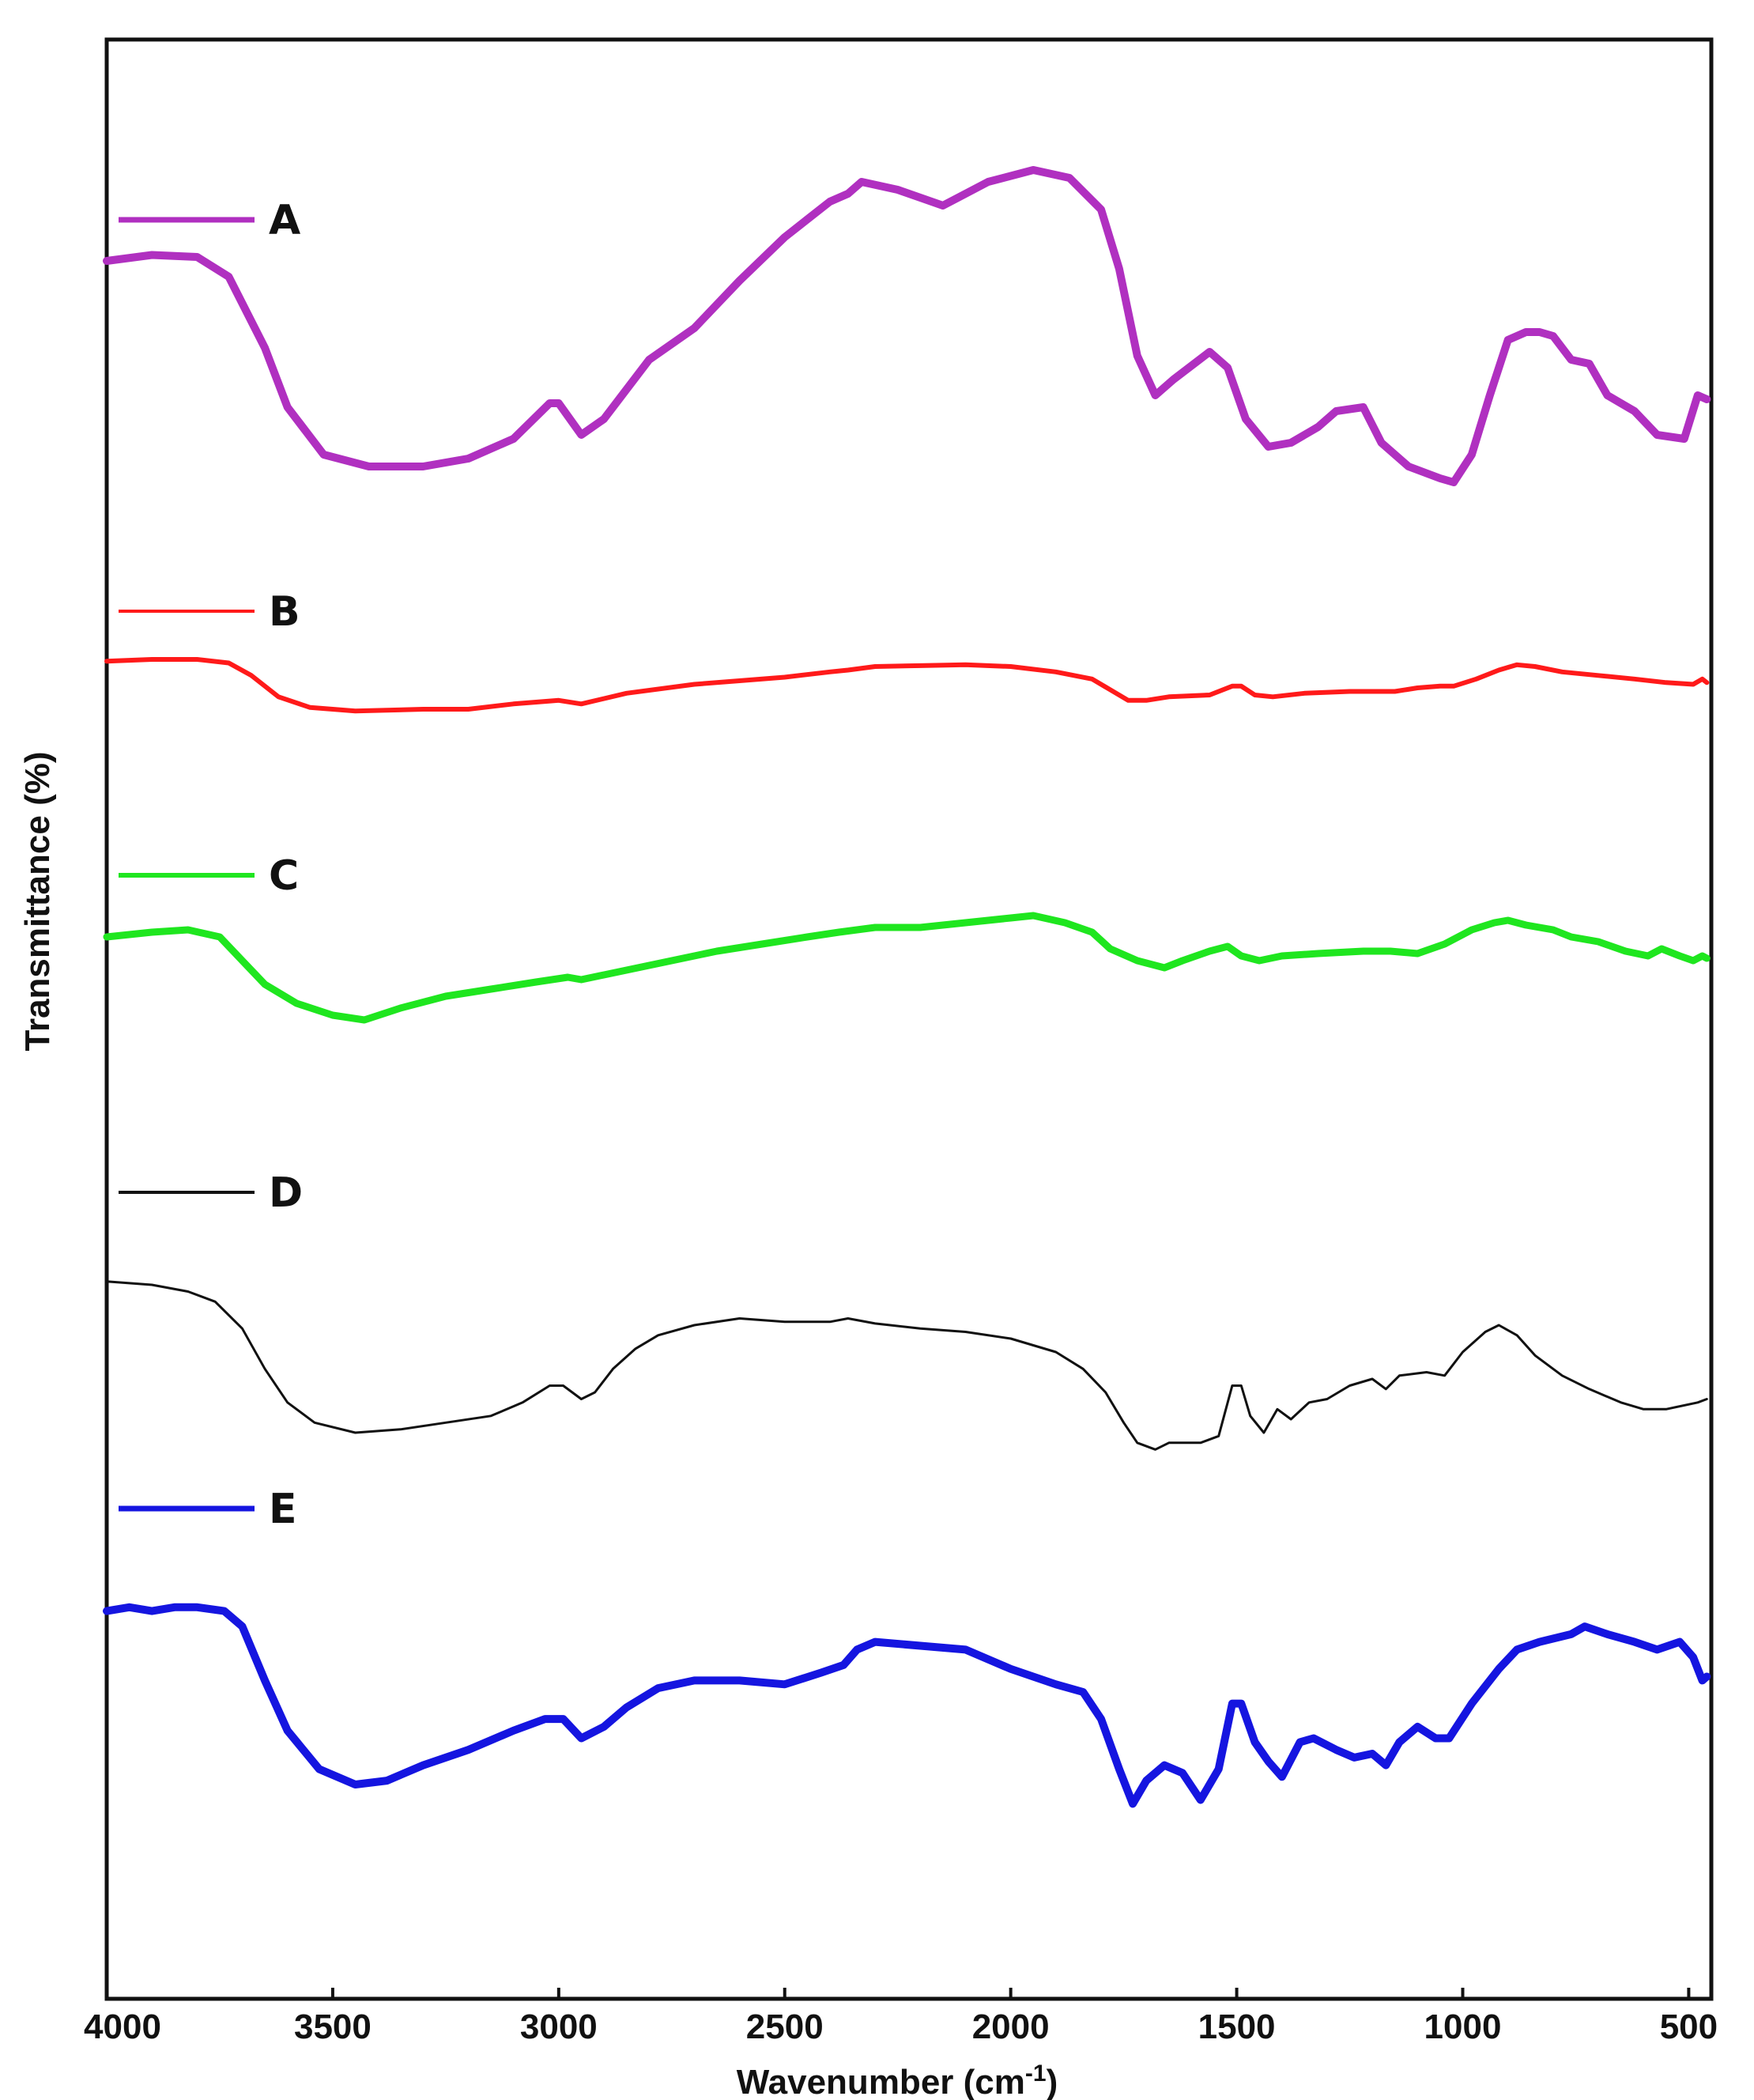  What do you see at coordinates (1036, 2073) in the screenshot?
I see `x-axis-title-superscript: -1` at bounding box center [1036, 2073].